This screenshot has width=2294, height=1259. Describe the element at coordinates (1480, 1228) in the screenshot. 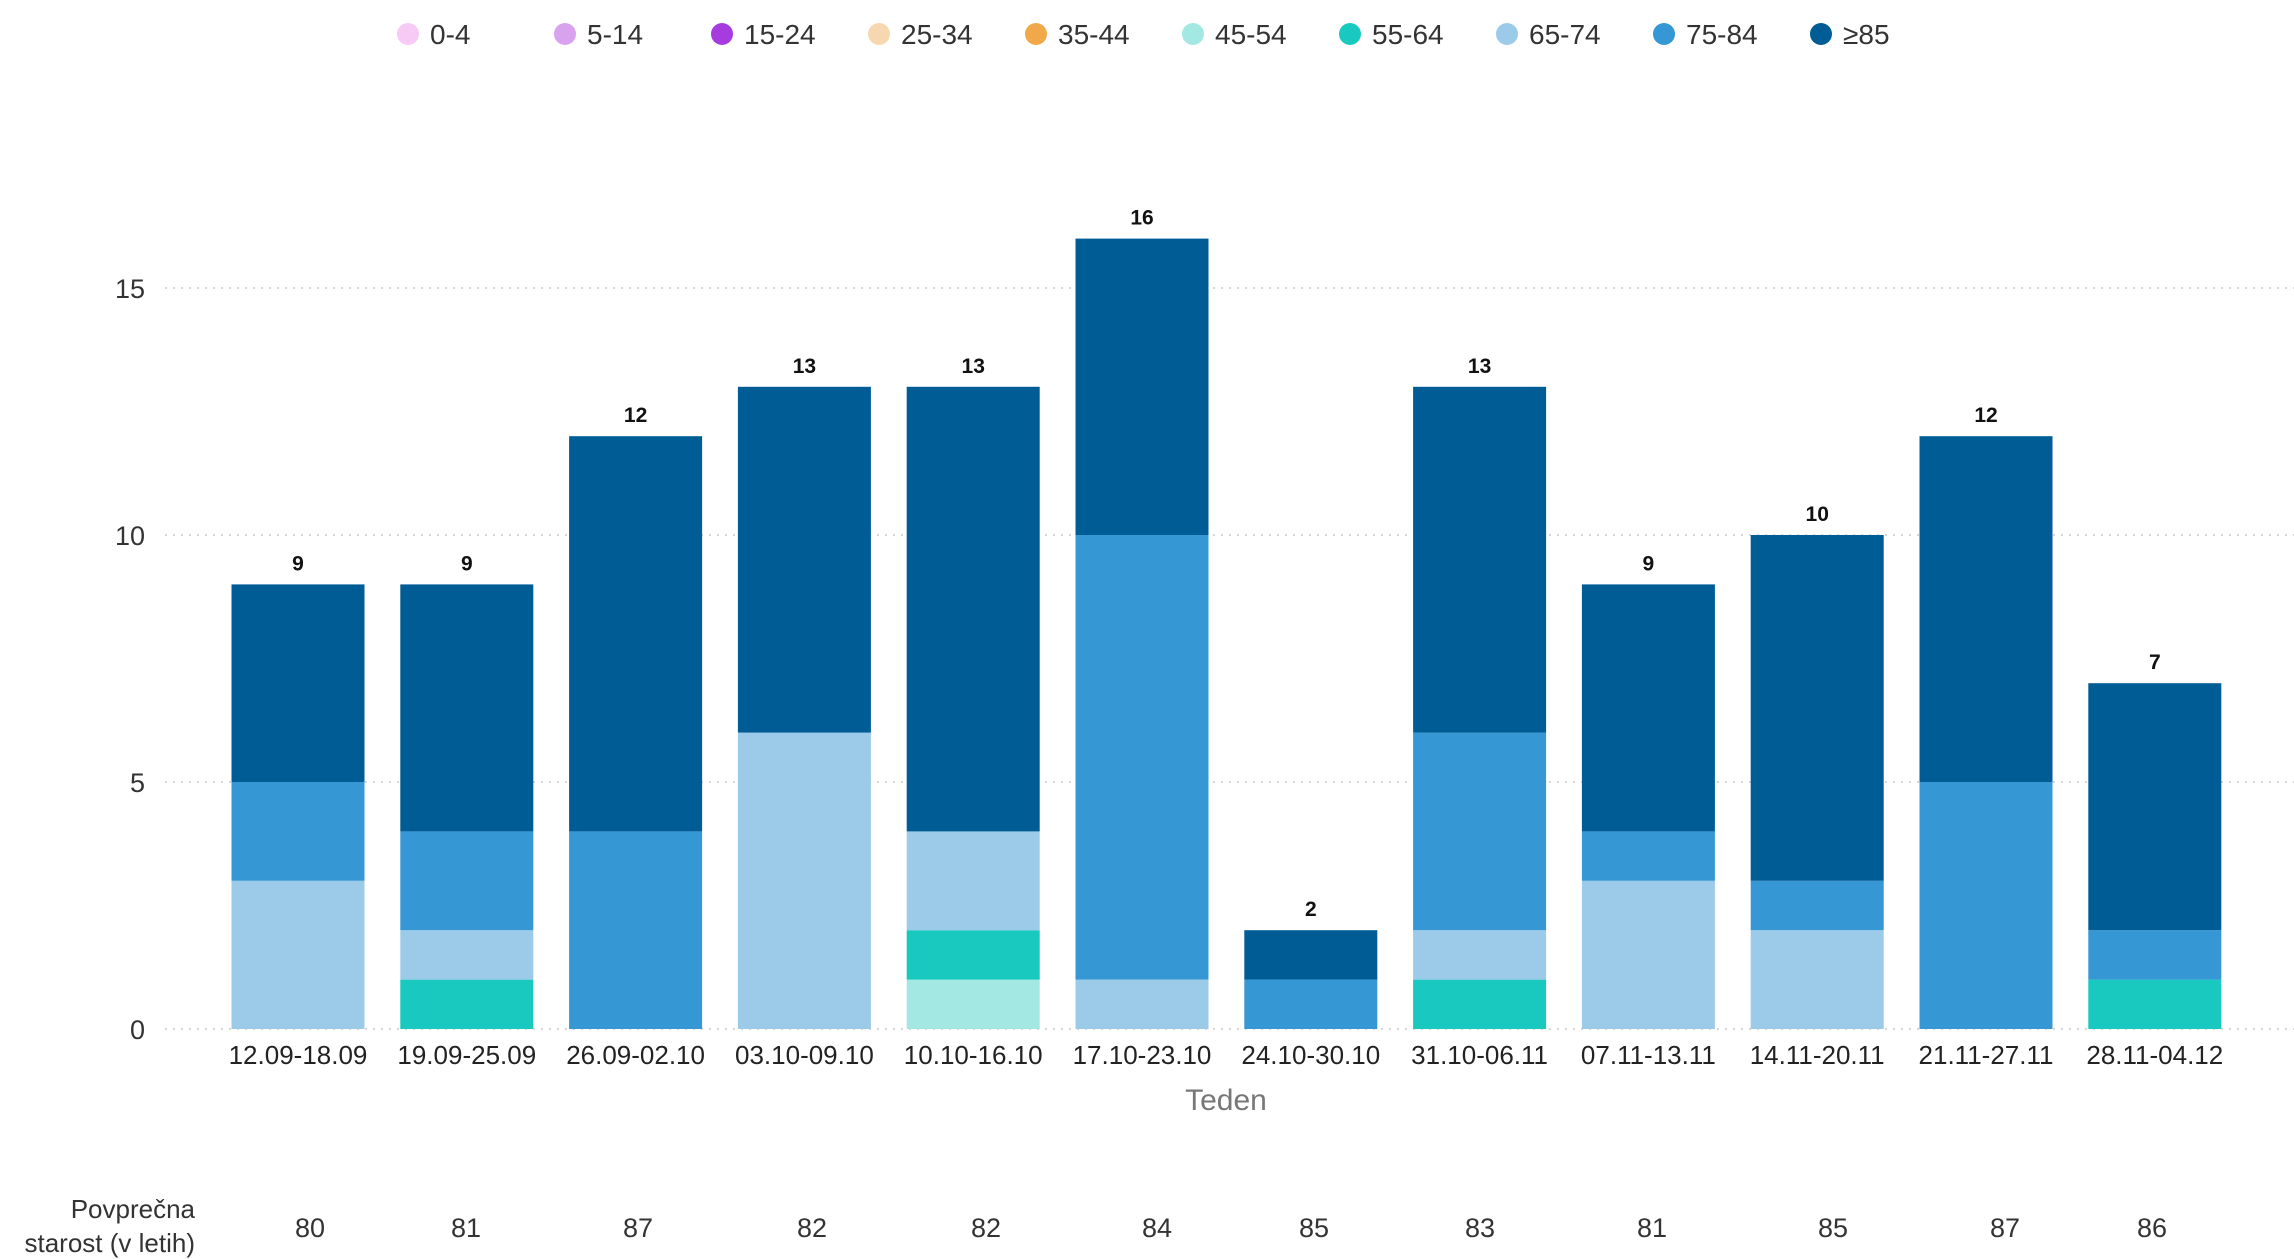

I see `average-age-value: 83` at that location.